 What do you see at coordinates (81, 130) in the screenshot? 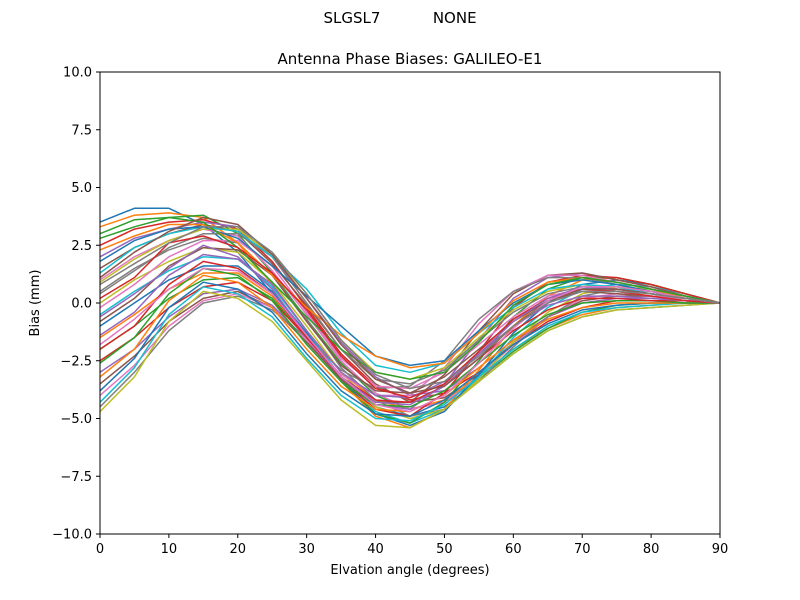
I see `y-tick-label: 7.5` at bounding box center [81, 130].